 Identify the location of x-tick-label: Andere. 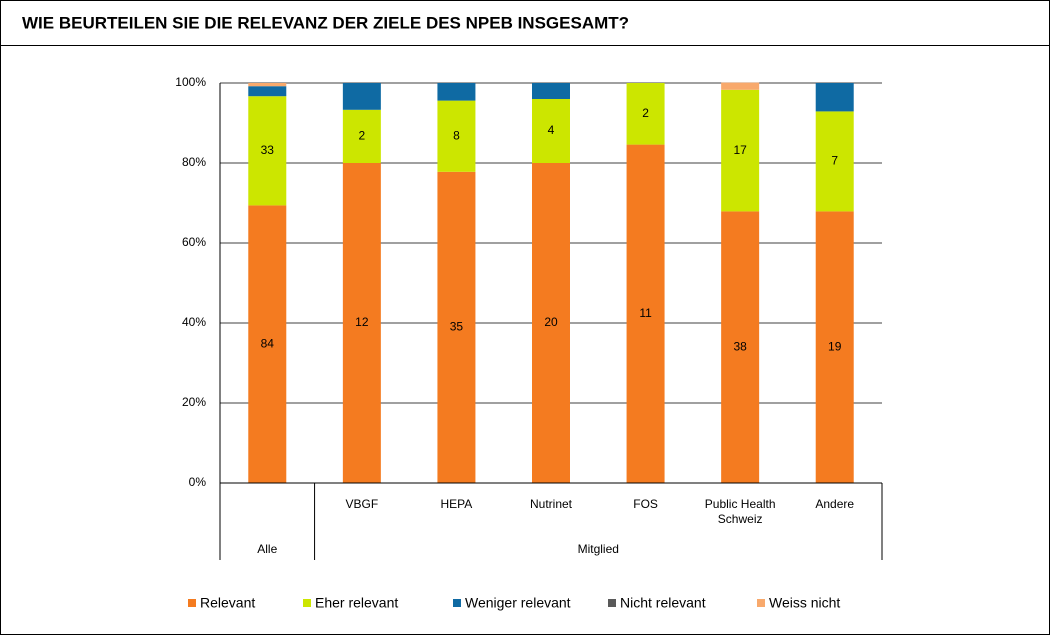
(834, 504).